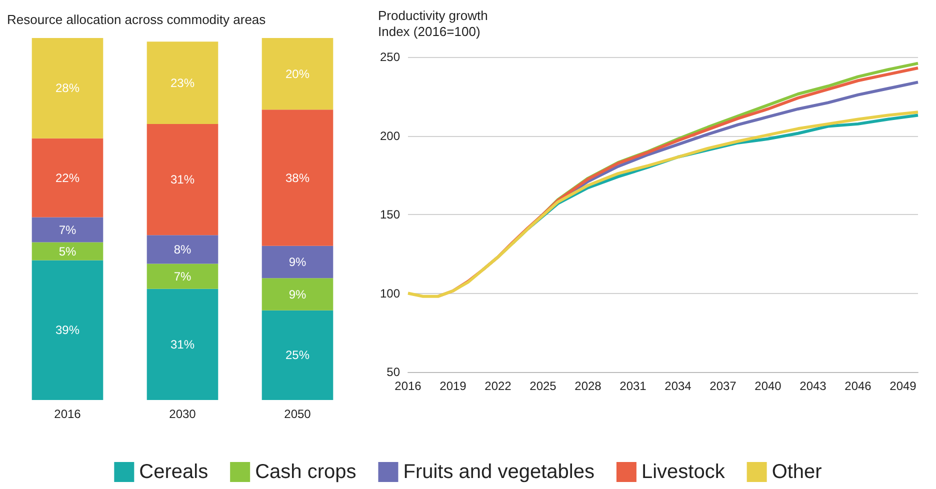  Describe the element at coordinates (858, 386) in the screenshot. I see `x-tick-label: 2046` at that location.